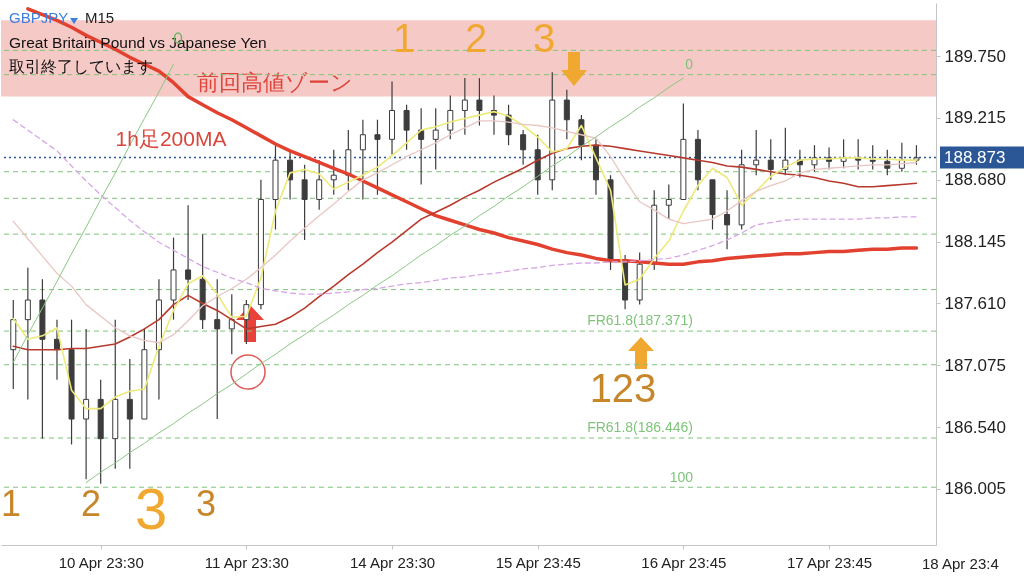 This screenshot has height=576, width=1024. I want to click on text: 18 Apr 23:4, so click(960, 563).